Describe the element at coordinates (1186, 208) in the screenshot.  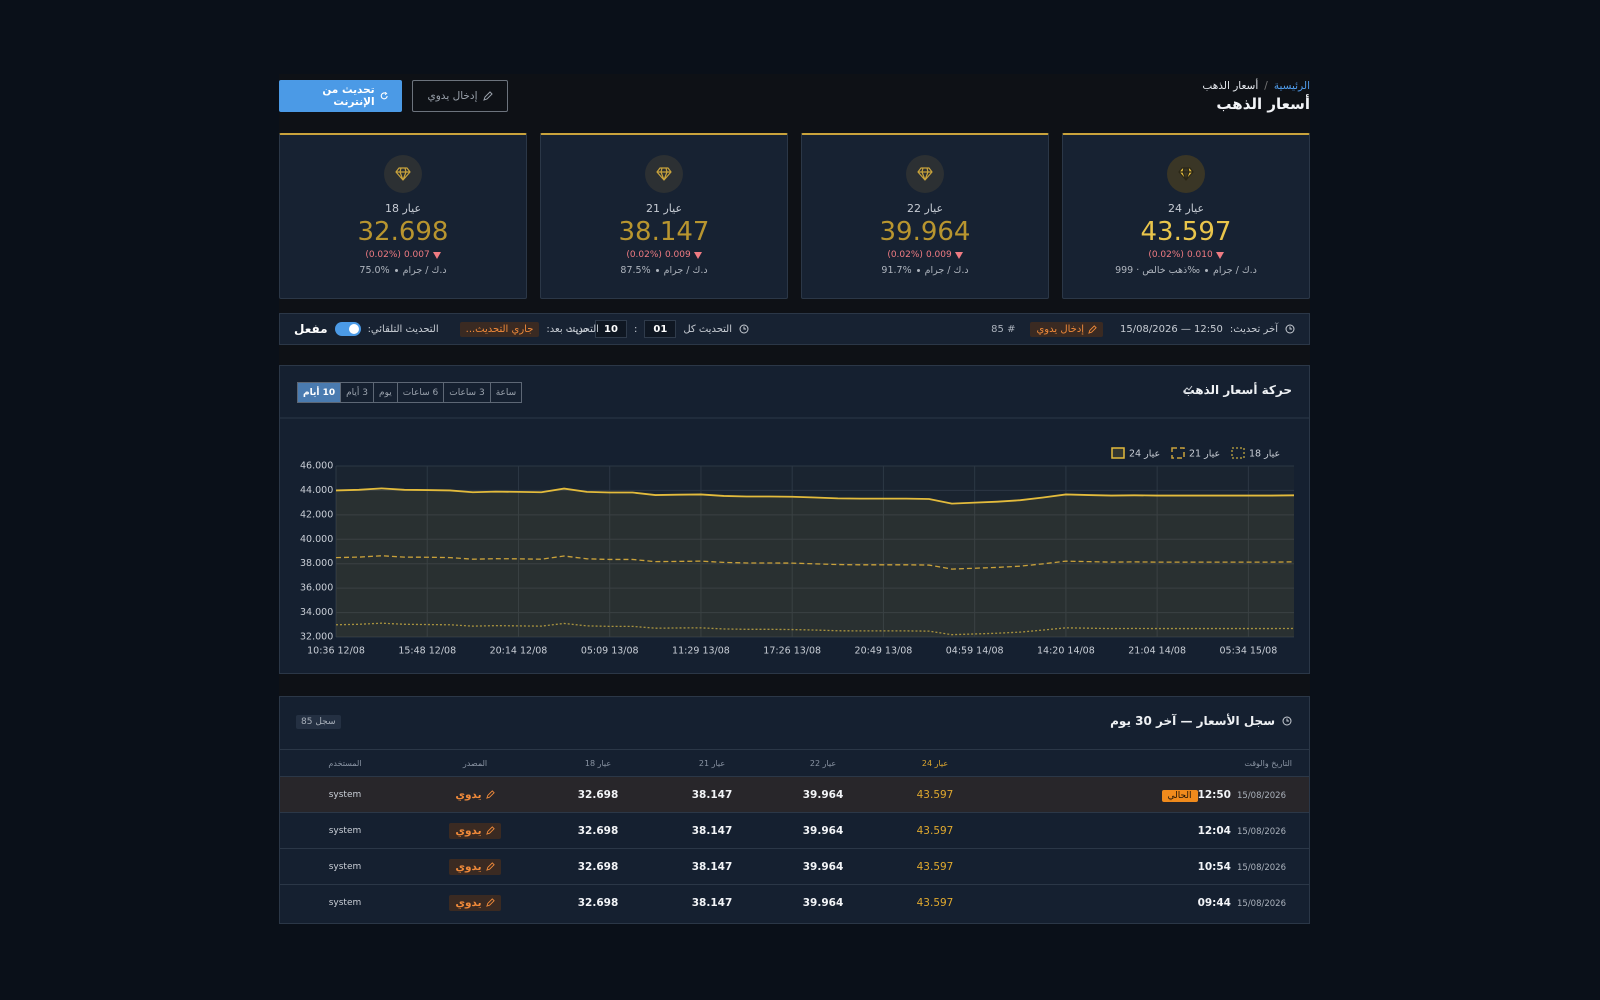
I see `card-label: عيار 24` at that location.